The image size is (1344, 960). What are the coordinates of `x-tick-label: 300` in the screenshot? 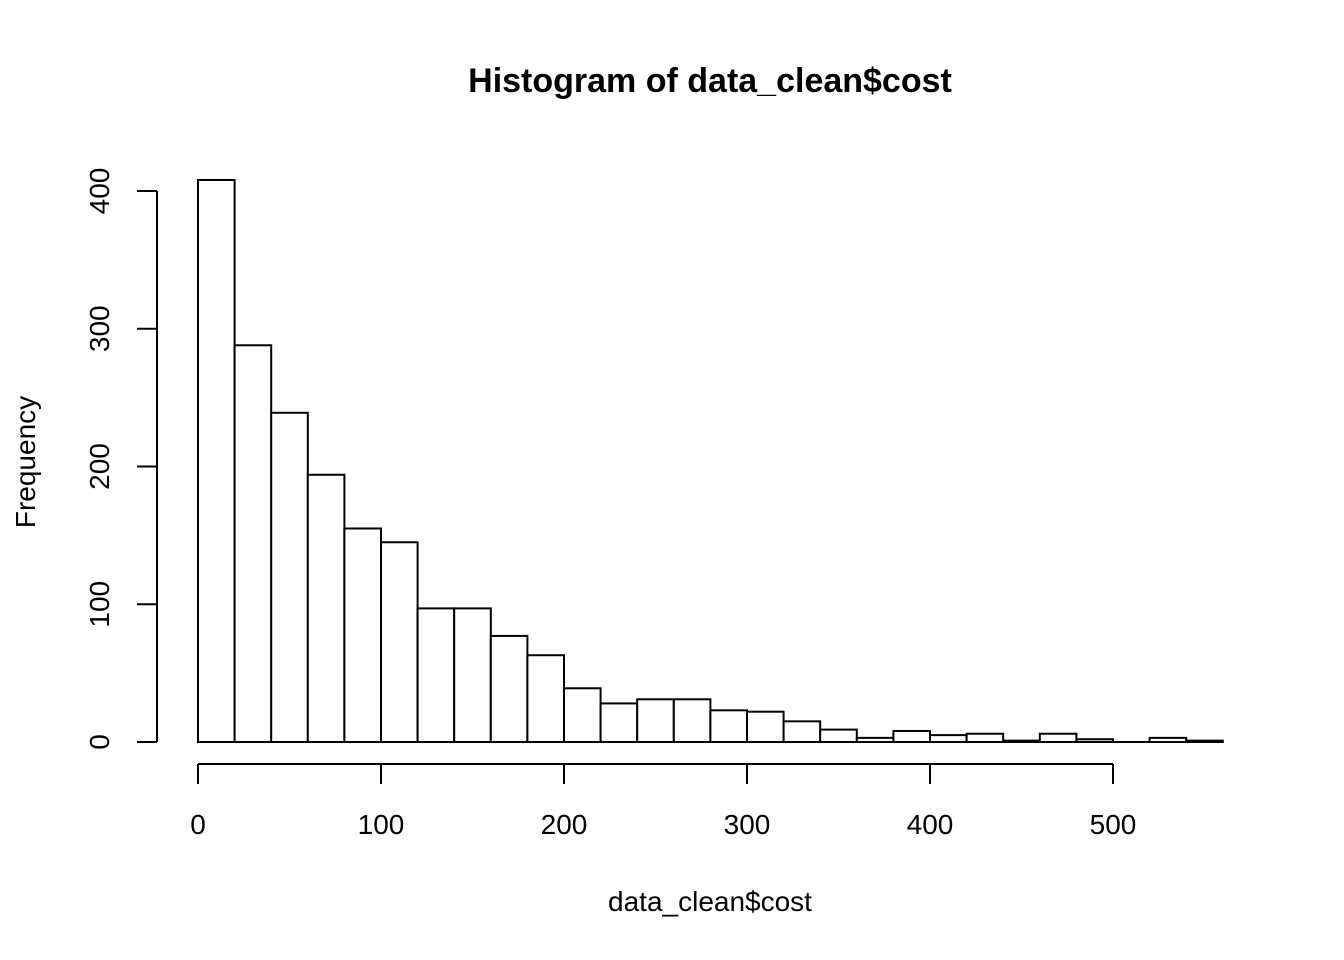 It's located at (747, 824).